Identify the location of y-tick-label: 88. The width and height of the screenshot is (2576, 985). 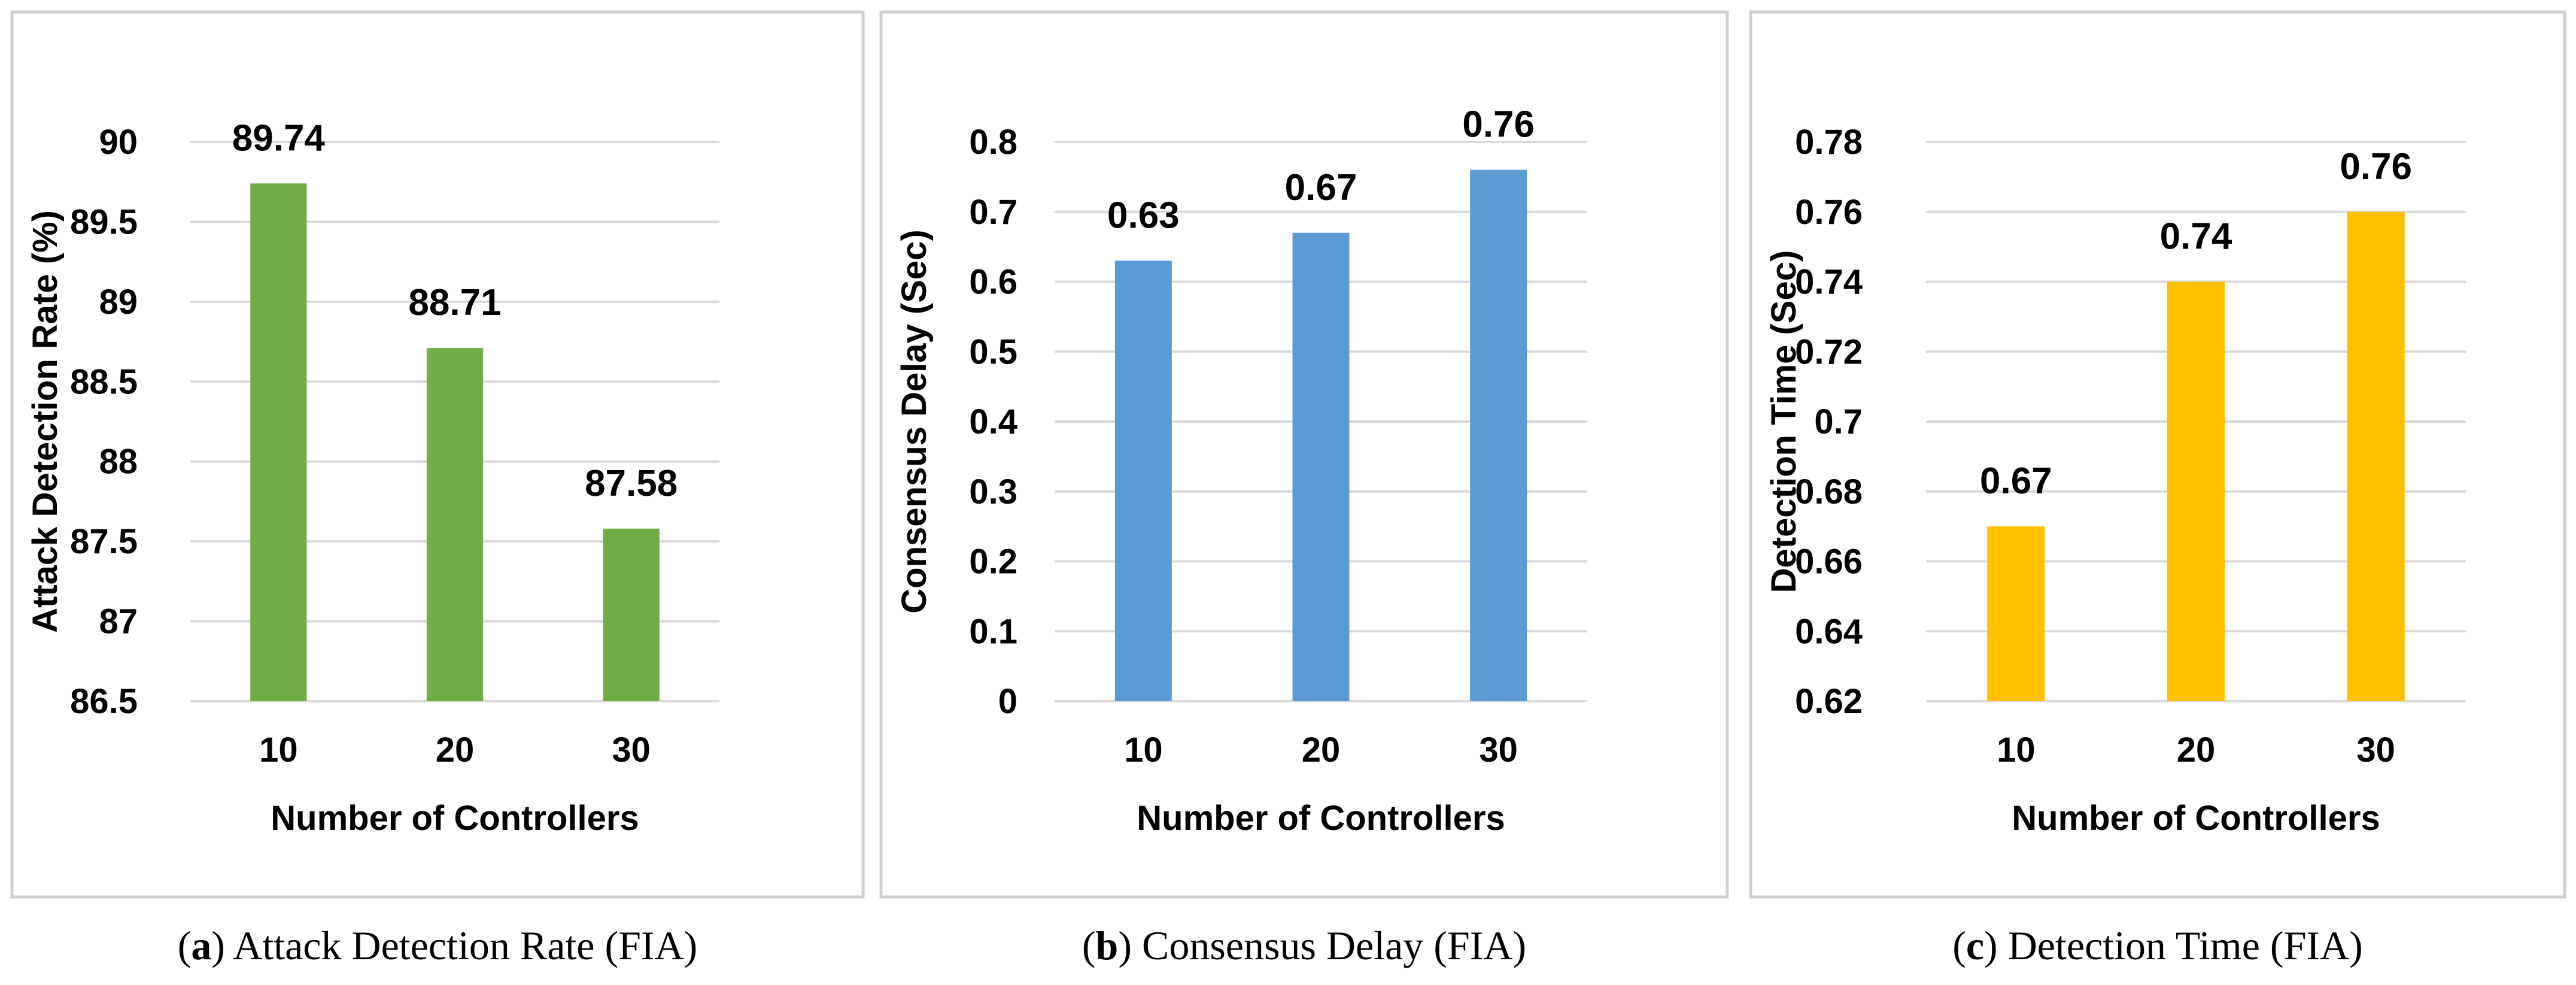
(119, 462).